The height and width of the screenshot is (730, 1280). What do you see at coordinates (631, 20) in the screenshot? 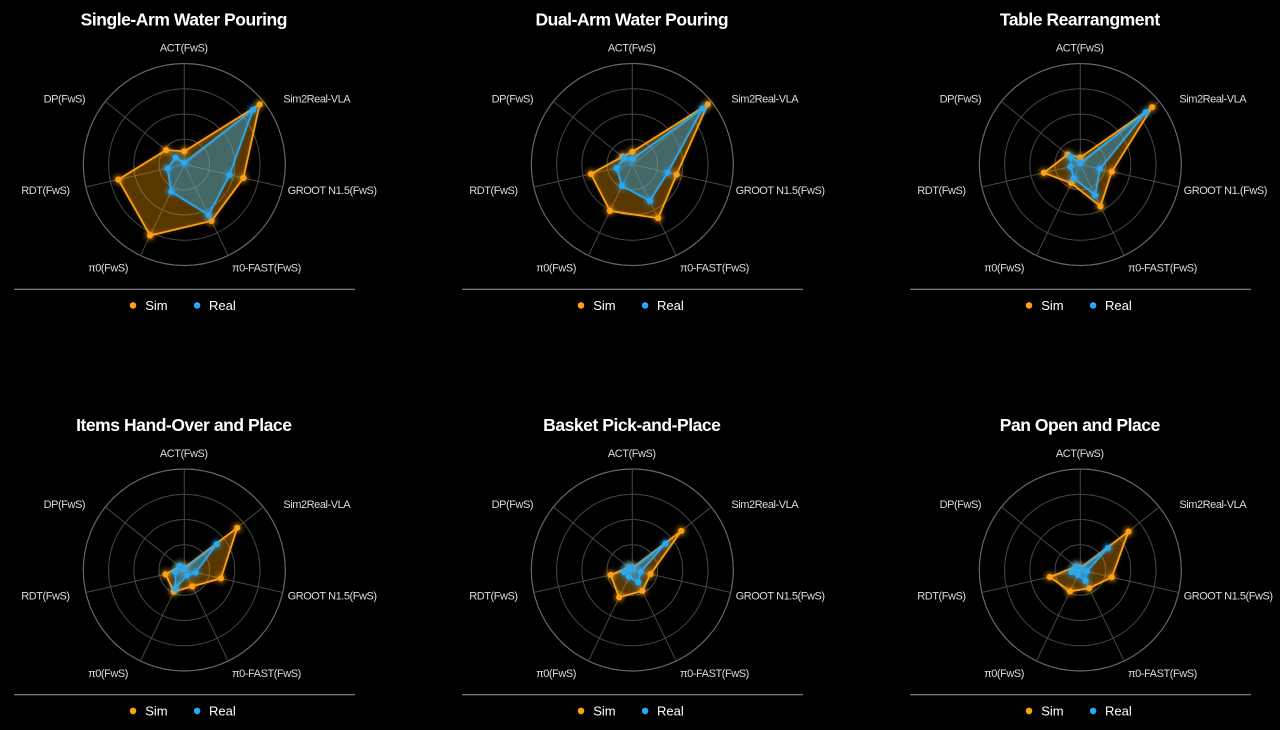
I see `svg-text: Dual-Arm Water Pouring` at bounding box center [631, 20].